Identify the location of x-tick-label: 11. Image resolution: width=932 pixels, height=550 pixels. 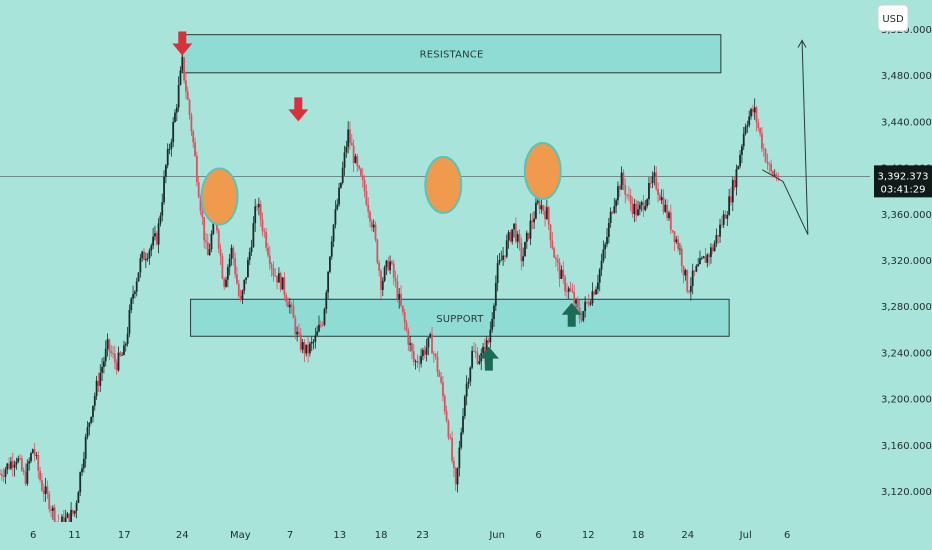
(74, 535).